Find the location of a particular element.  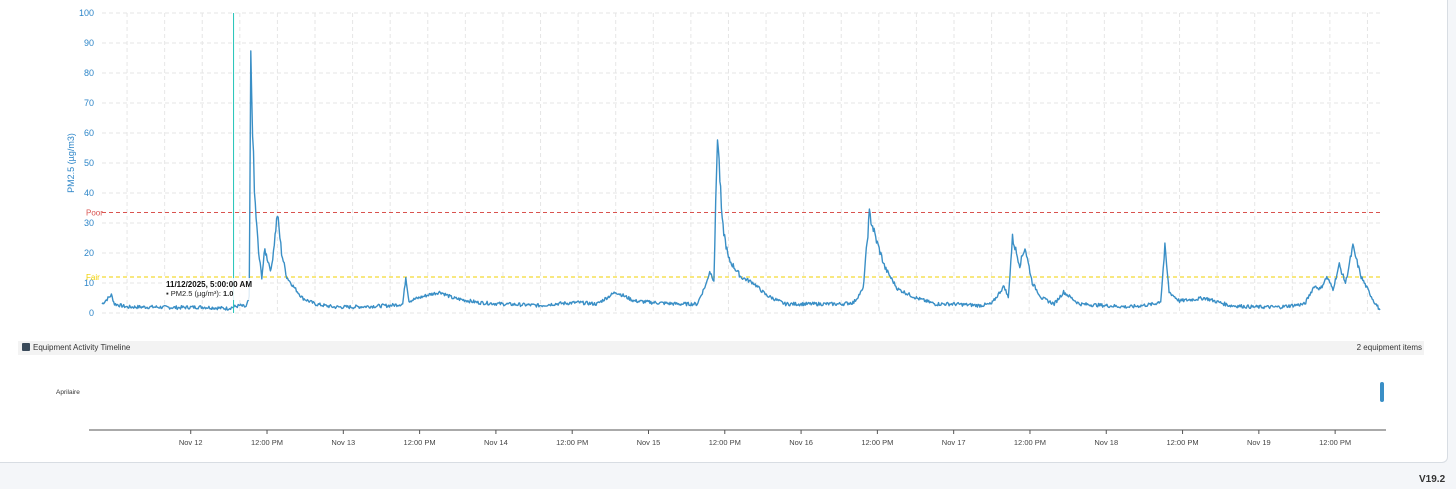

tooltip-date: 11/12/2025, 5:00:00 AM is located at coordinates (209, 284).